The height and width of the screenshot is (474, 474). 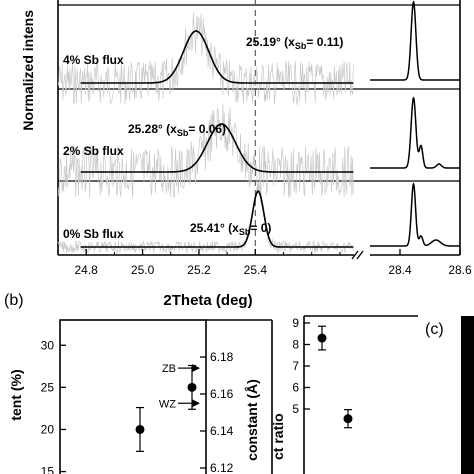 What do you see at coordinates (278, 436) in the screenshot?
I see `panel-c-ylabel: ct ratio` at bounding box center [278, 436].